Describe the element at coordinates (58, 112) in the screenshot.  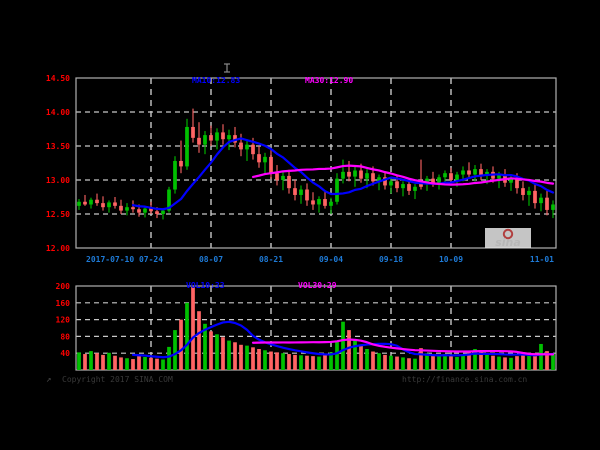
I see `price-y-tick-label: 14.00` at that location.